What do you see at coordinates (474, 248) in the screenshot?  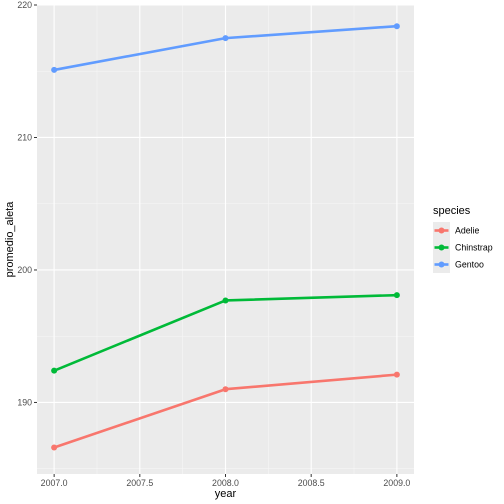 I see `legend-label: Chinstrap` at bounding box center [474, 248].